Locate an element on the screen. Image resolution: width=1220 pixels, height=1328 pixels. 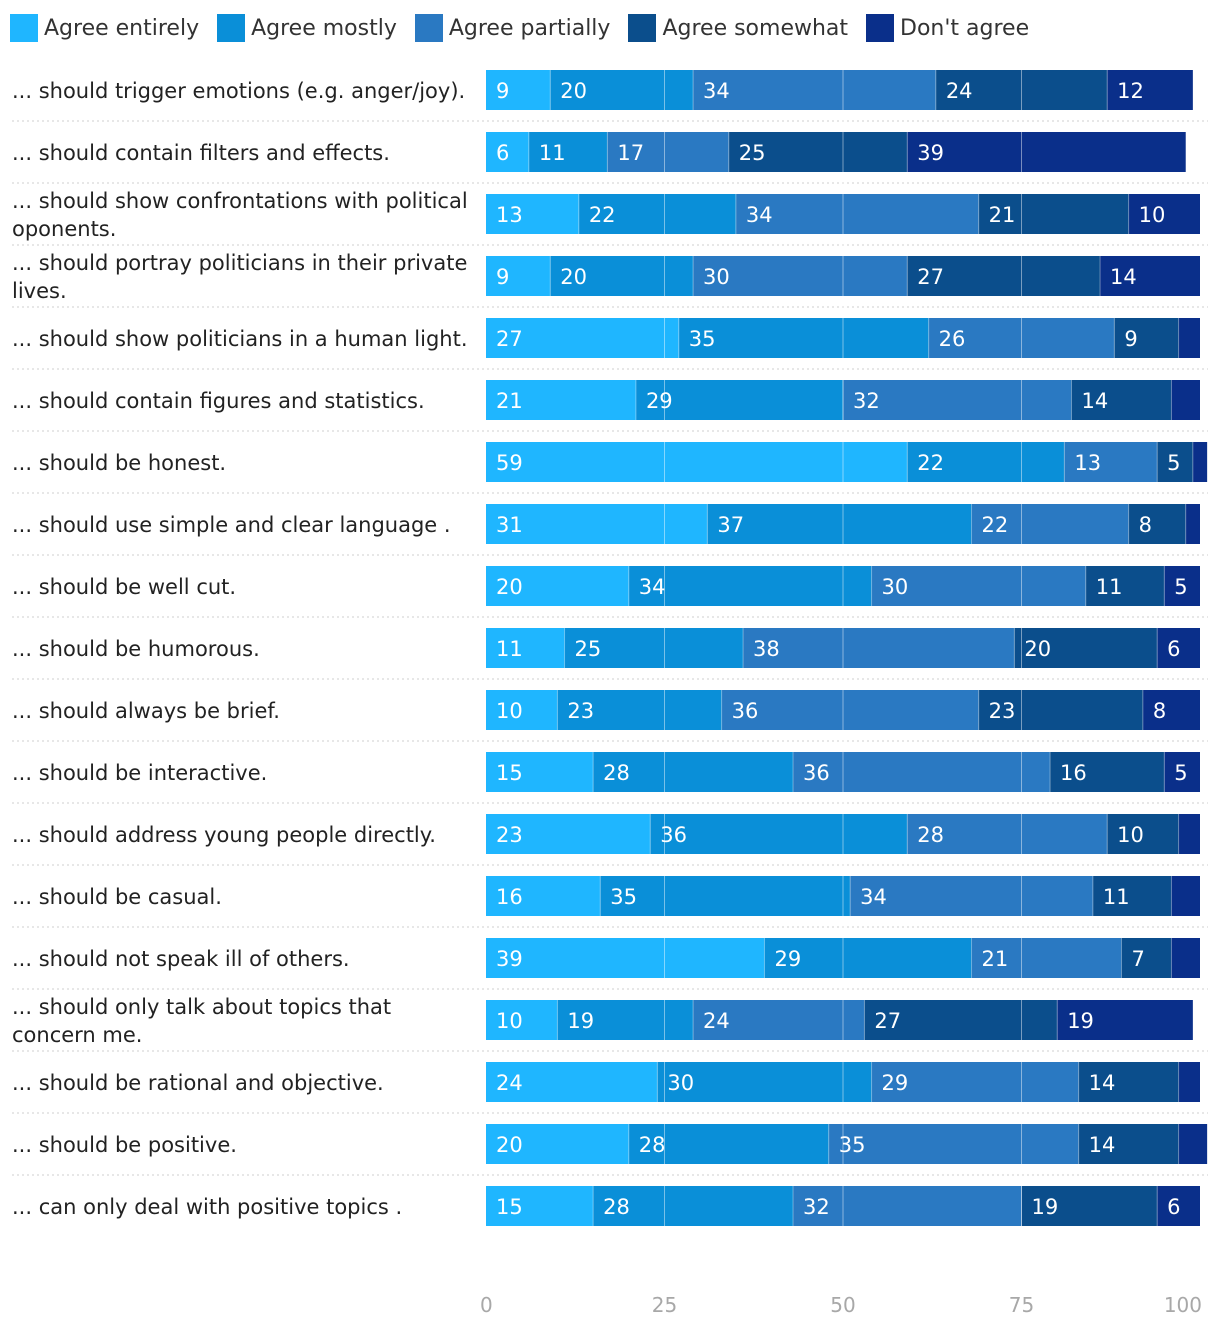
value-label: 36 is located at coordinates (673, 835).